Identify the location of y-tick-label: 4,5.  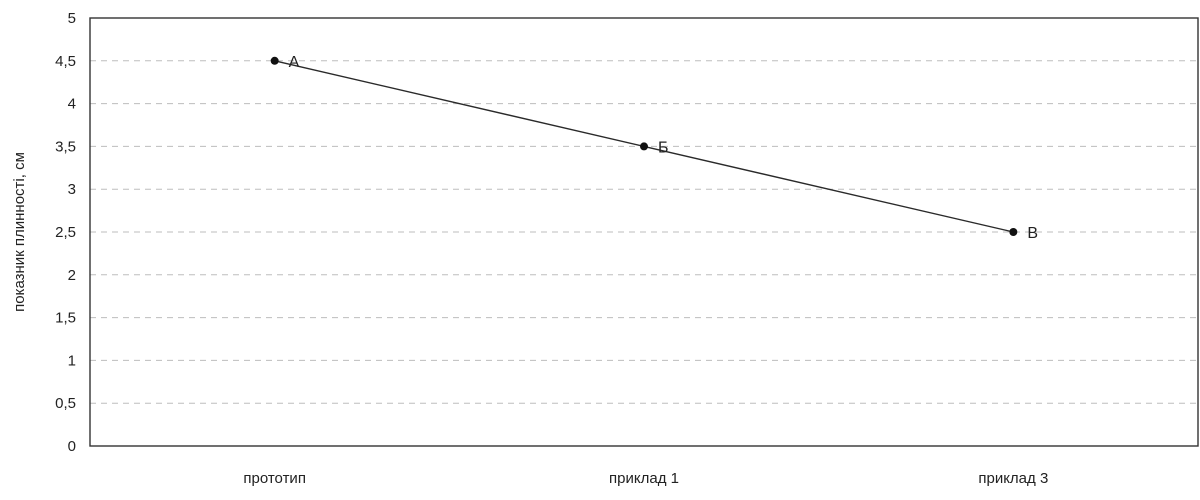
(65, 61).